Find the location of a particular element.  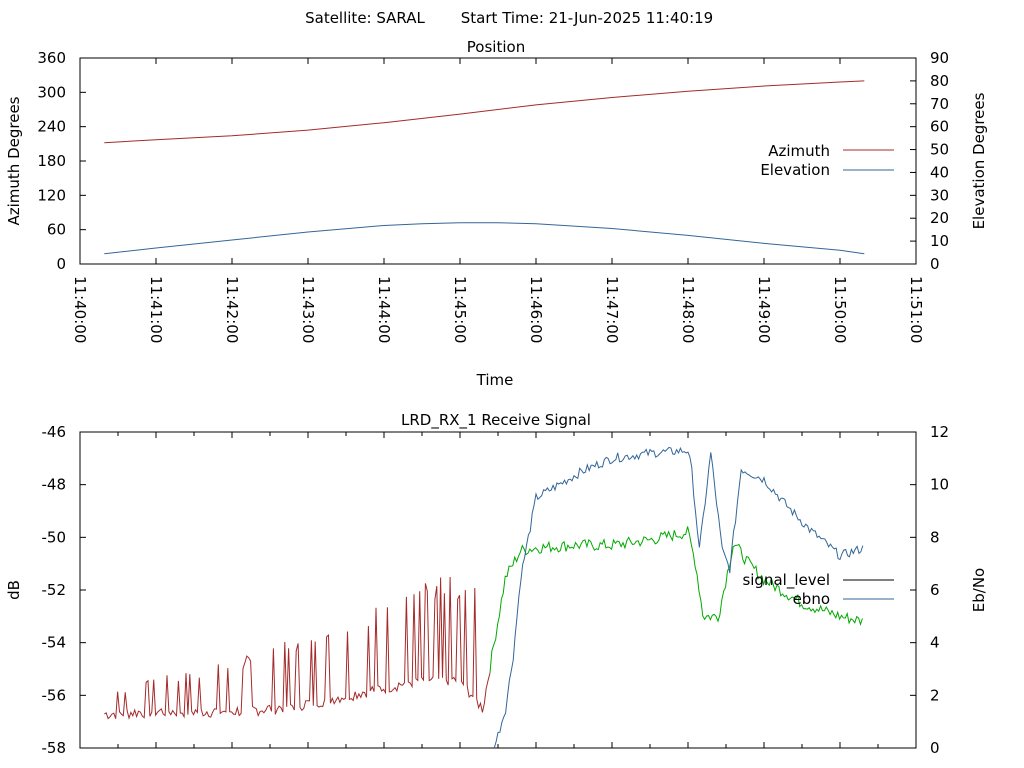

x-tick-label: 11:41:00 is located at coordinates (156, 309).